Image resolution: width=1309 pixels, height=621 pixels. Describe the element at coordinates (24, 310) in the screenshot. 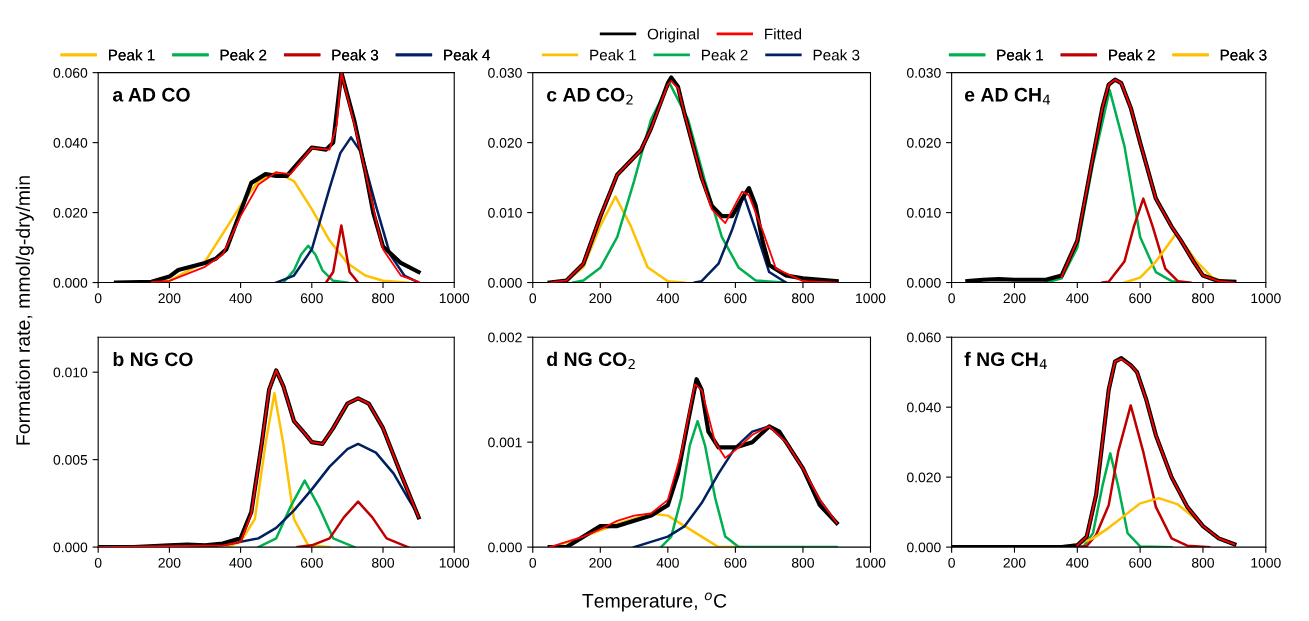

I see `y-axis-title: Formation rate, mmol/g-dry/min` at that location.